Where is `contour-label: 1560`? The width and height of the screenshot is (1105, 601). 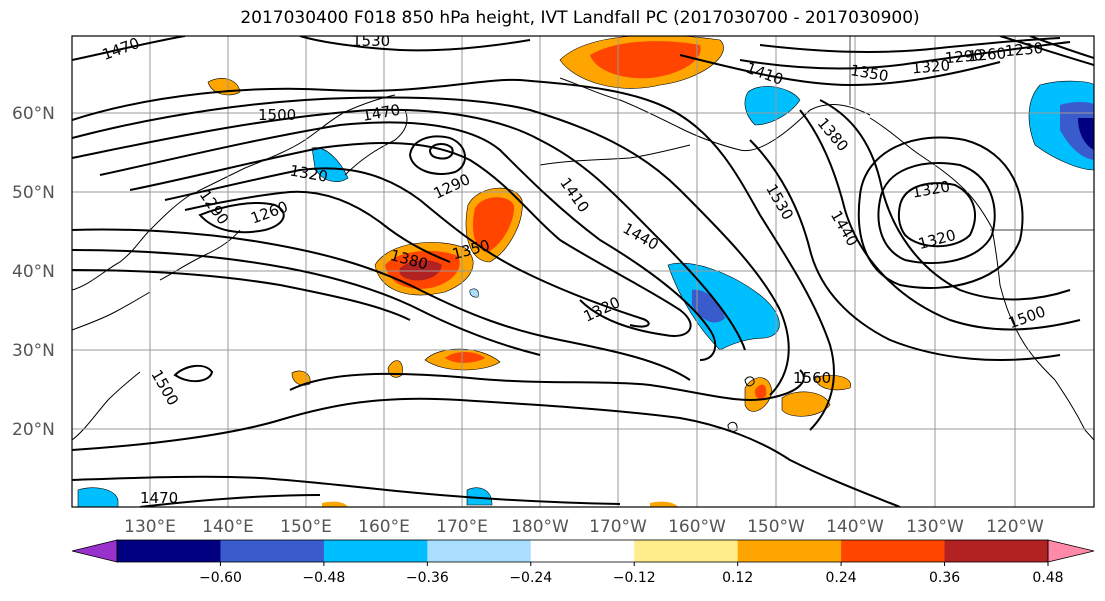 contour-label: 1560 is located at coordinates (812, 378).